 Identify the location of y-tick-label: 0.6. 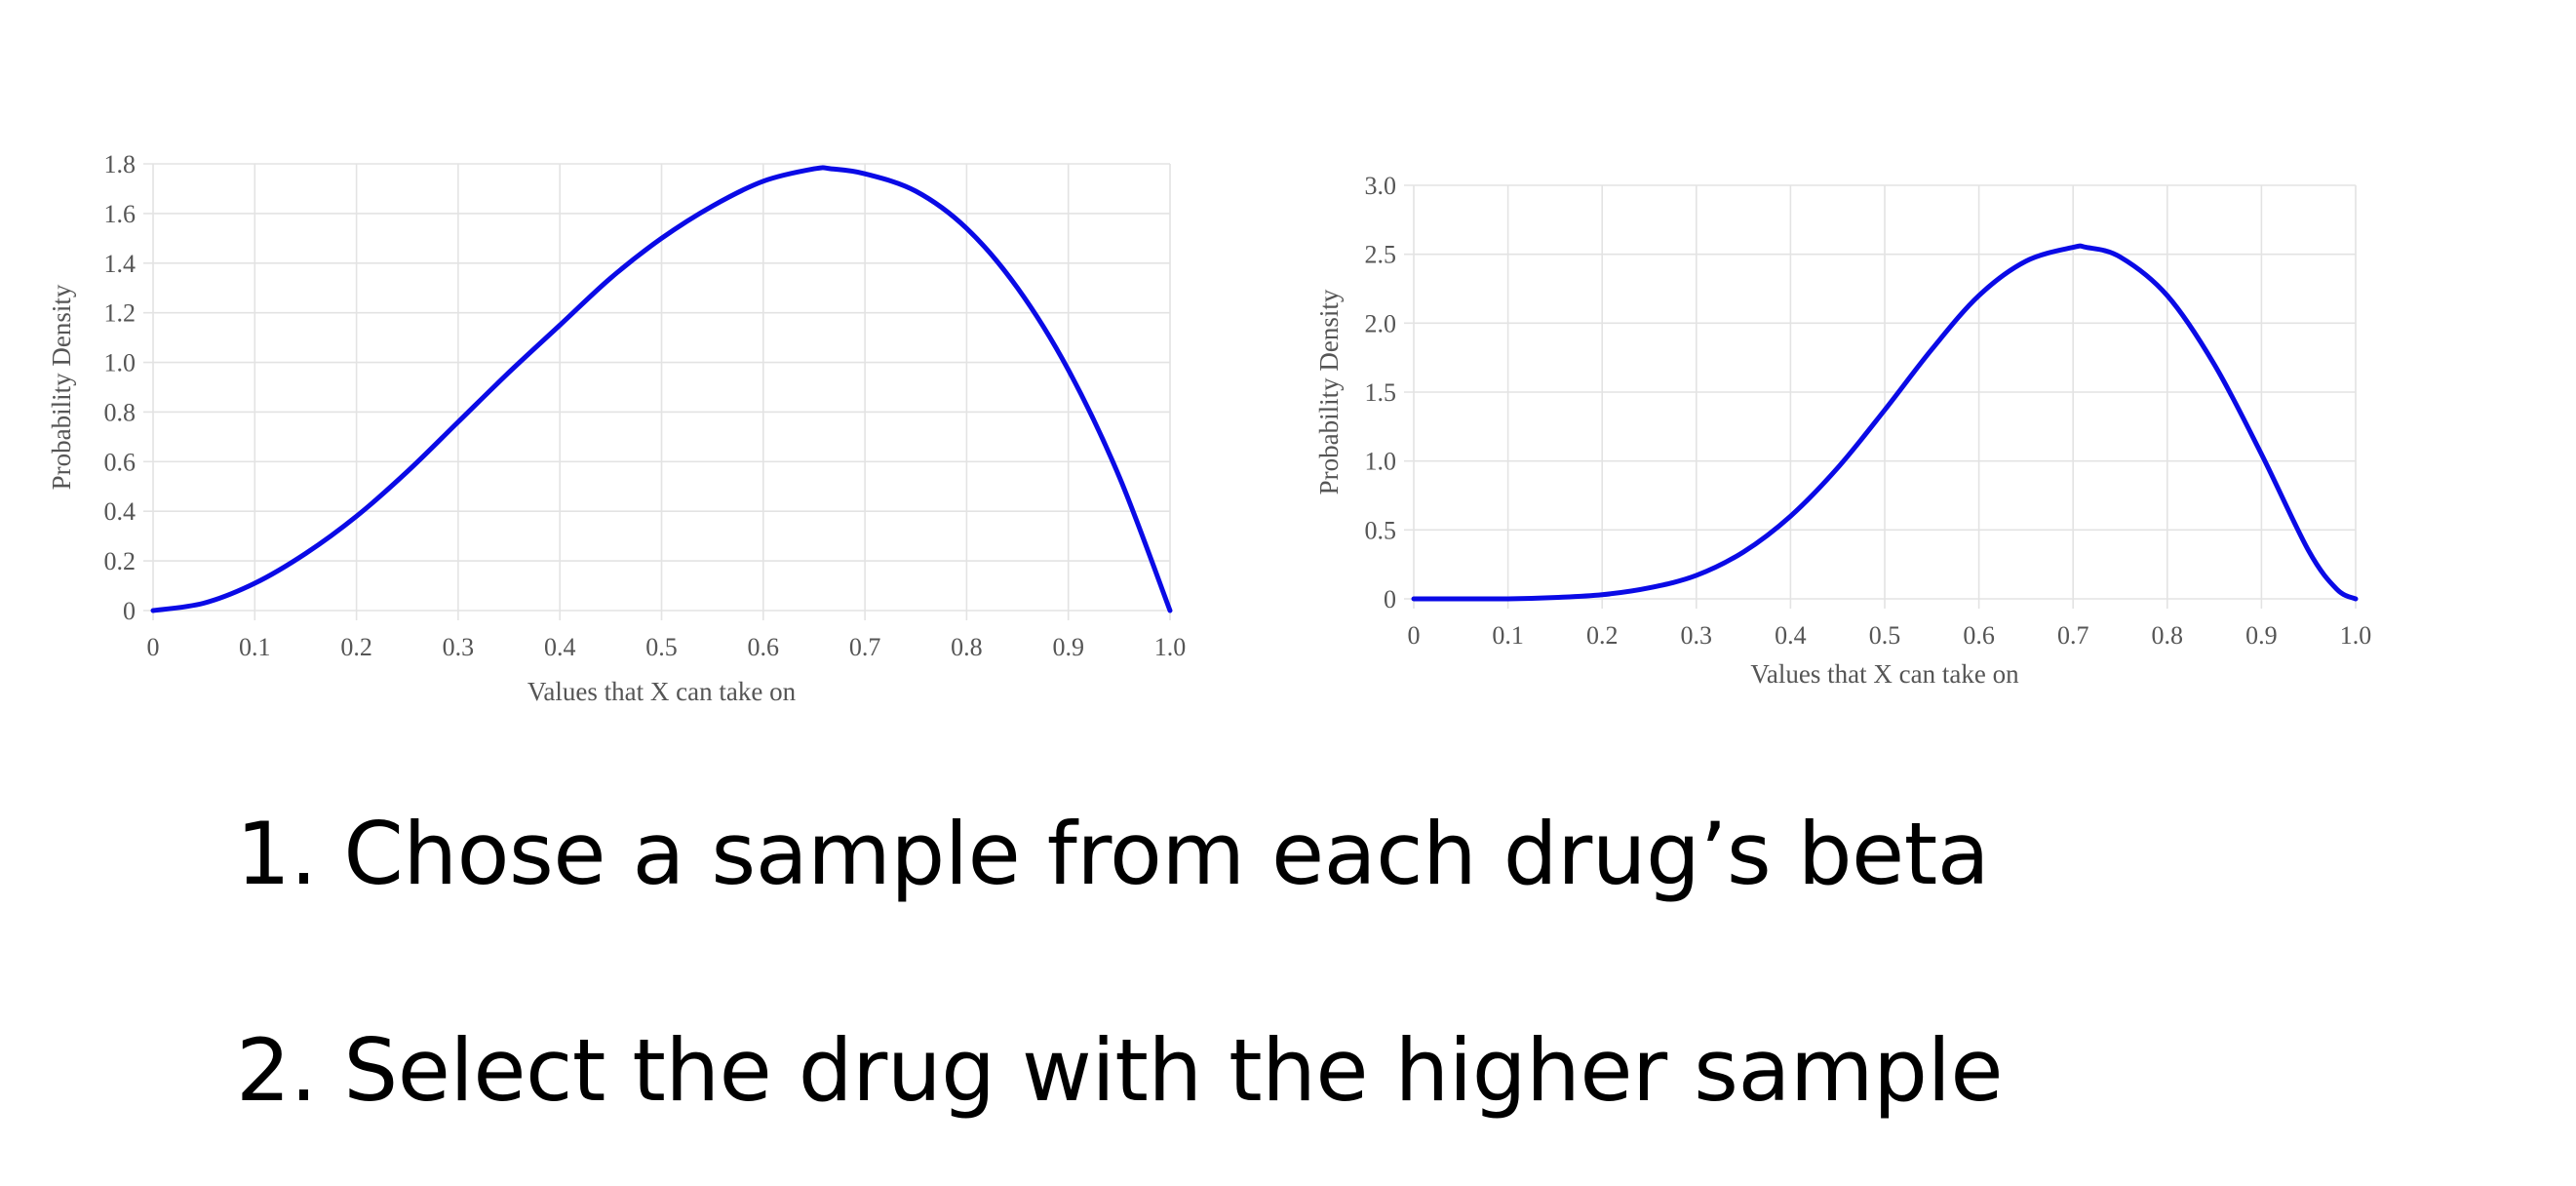
(120, 462).